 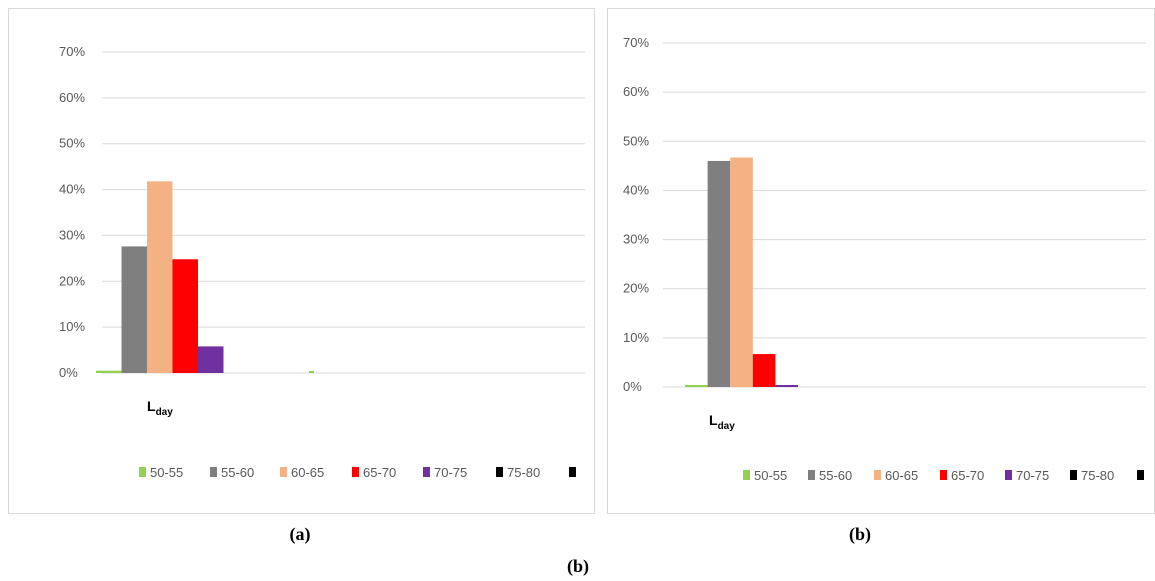 What do you see at coordinates (860, 534) in the screenshot?
I see `caption-b: (b)` at bounding box center [860, 534].